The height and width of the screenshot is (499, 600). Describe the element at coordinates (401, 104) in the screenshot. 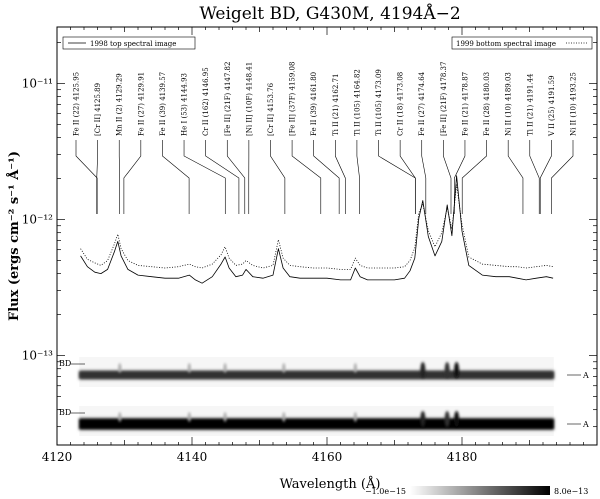

I see `line-id-label: Cr II (18) 4173.08` at that location.